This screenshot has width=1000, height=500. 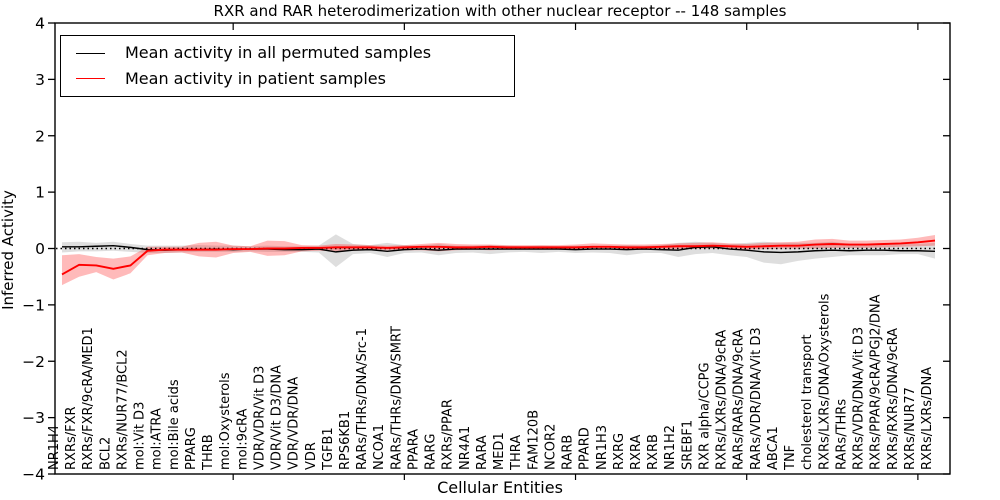 What do you see at coordinates (242, 439) in the screenshot?
I see `x-tick-label: mol:9cRA` at bounding box center [242, 439].